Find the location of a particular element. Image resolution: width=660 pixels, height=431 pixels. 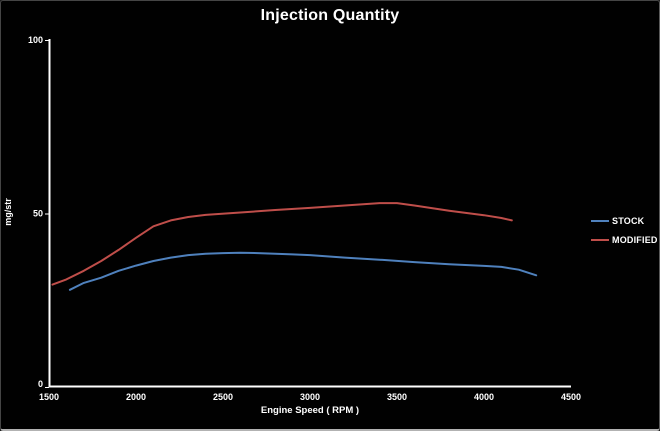

x-tick-label: 3000 is located at coordinates (310, 397).